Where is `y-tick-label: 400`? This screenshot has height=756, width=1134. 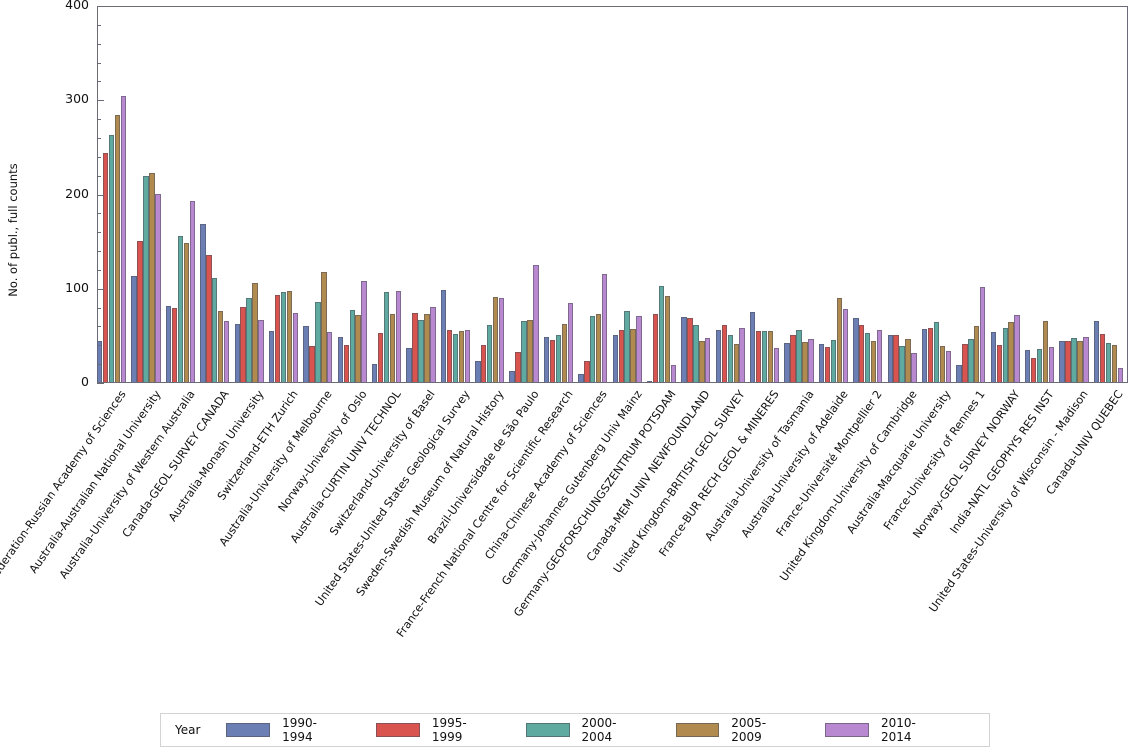 y-tick-label: 400 is located at coordinates (77, 6).